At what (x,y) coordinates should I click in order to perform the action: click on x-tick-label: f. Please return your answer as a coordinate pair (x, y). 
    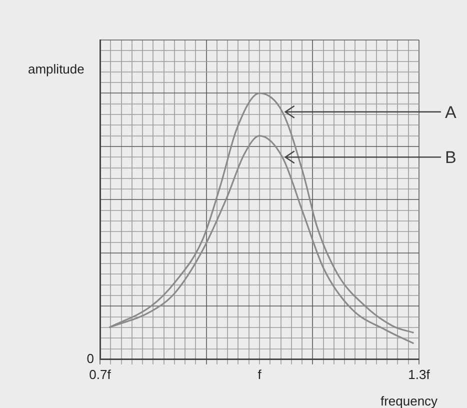
    Looking at the image, I should click on (260, 374).